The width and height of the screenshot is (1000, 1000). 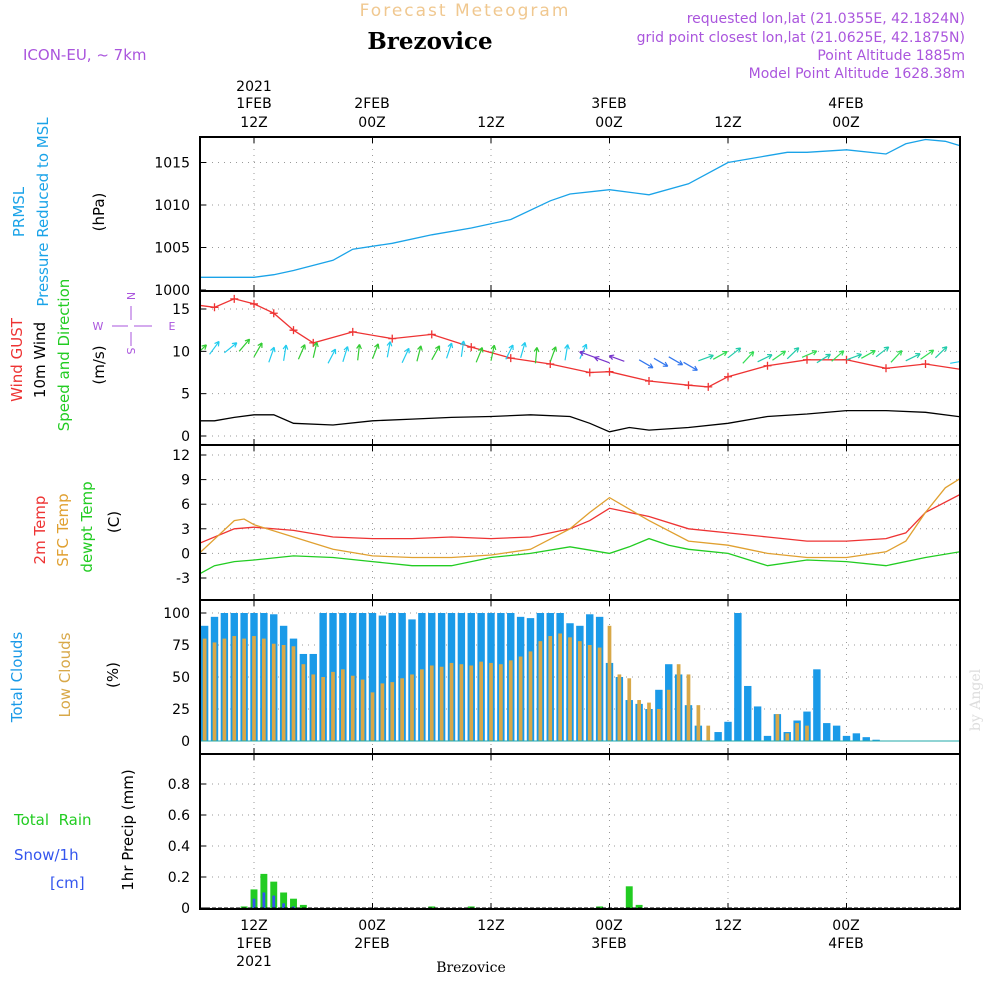 I want to click on pressure-labels: PRMSL Pressure Reduced to MSL (hPa), so click(x=59, y=212).